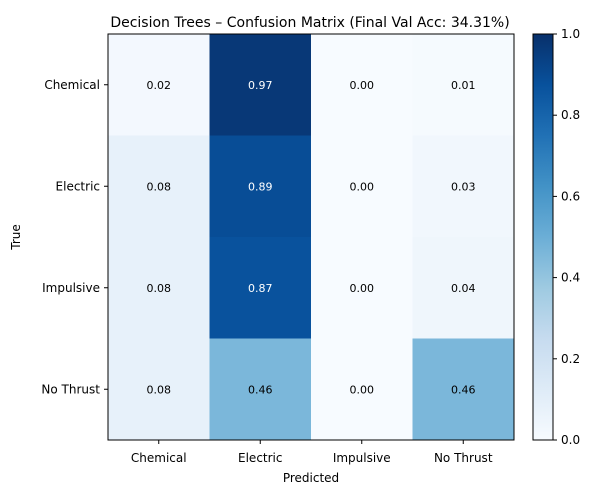  I want to click on x-tick-label: Impulsive, so click(362, 458).